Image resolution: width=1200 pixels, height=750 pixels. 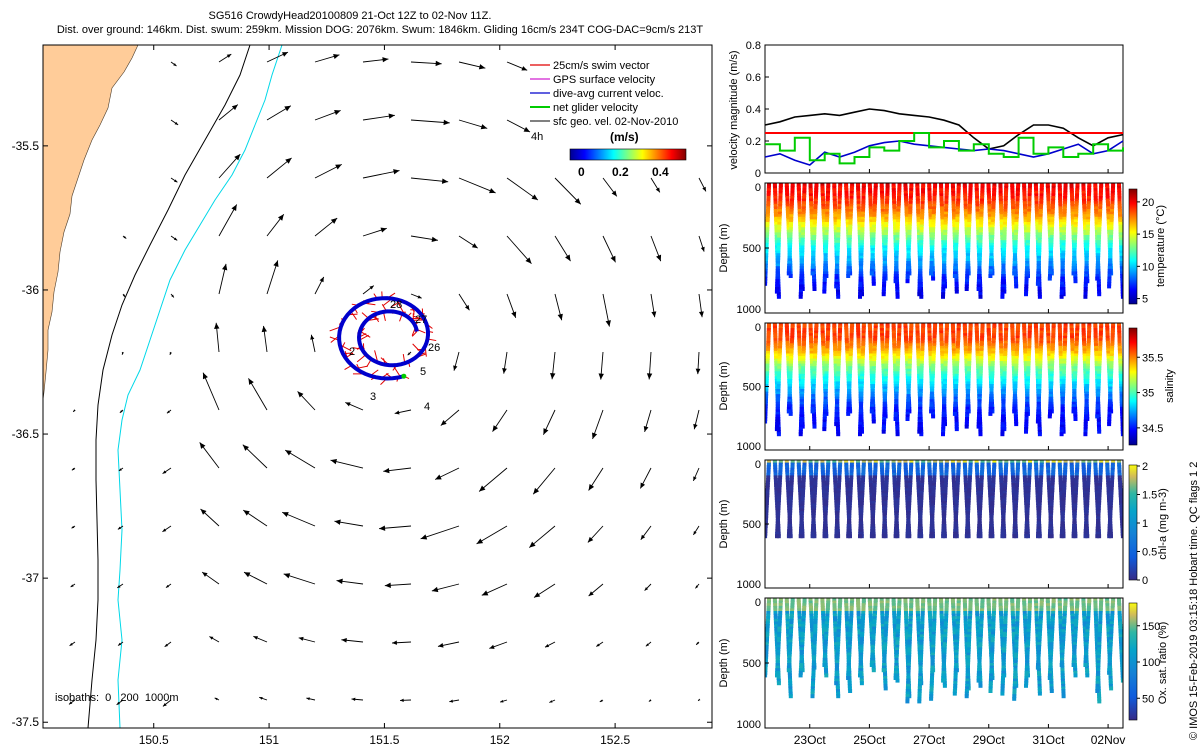 I want to click on depth-tick-label: 1000, so click(x=749, y=310).